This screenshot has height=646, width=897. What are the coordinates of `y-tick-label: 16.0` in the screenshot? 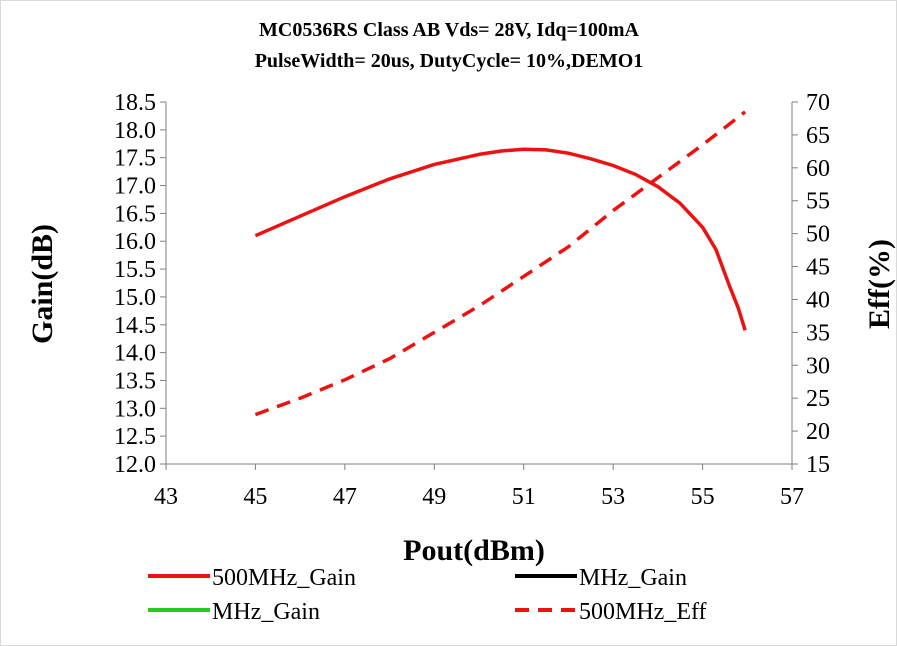 It's located at (135, 242).